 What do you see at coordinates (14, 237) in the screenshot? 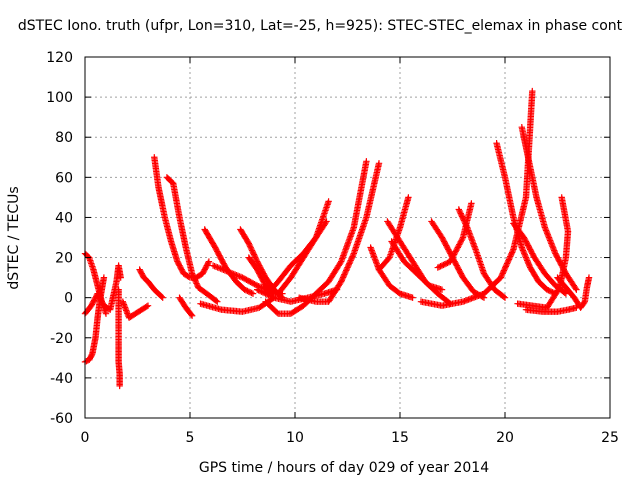
I see `y-axis-label: dSTEC / TECUs` at bounding box center [14, 237].